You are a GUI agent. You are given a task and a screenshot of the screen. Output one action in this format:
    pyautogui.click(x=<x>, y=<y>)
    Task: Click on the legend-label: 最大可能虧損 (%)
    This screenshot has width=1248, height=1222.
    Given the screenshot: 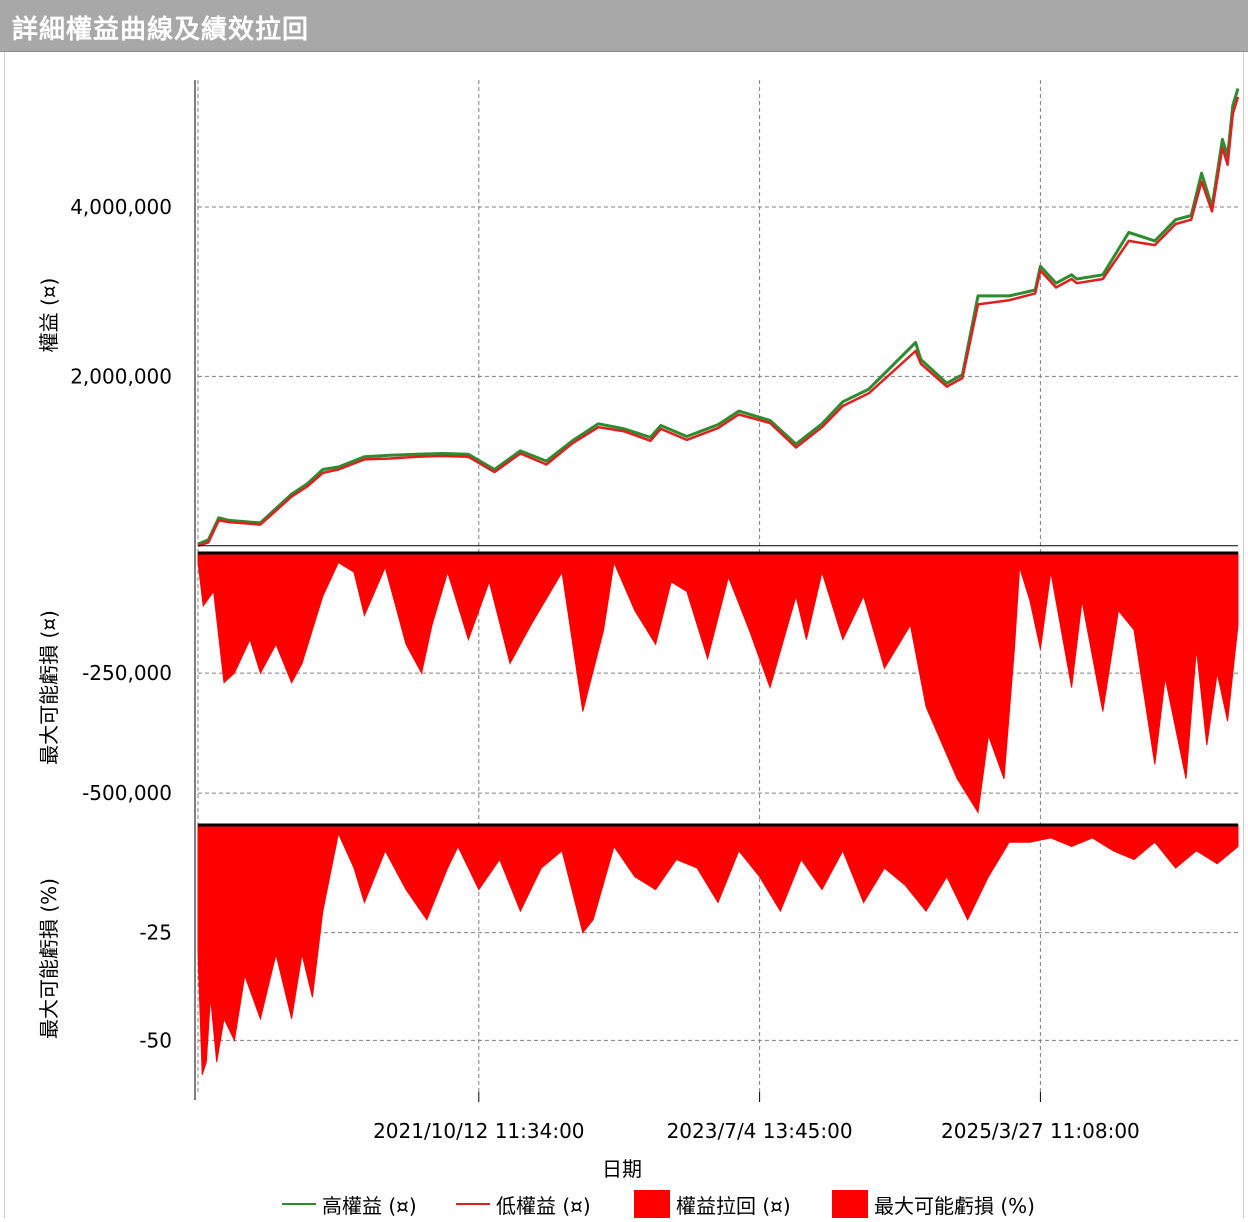 What is the action you would take?
    pyautogui.click(x=954, y=1205)
    